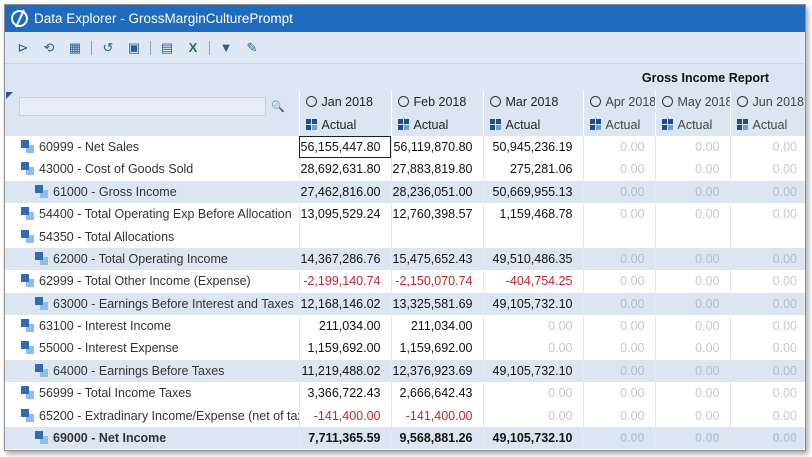  What do you see at coordinates (152, 236) in the screenshot?
I see `row-header: 54350 - Total Allocations` at bounding box center [152, 236].